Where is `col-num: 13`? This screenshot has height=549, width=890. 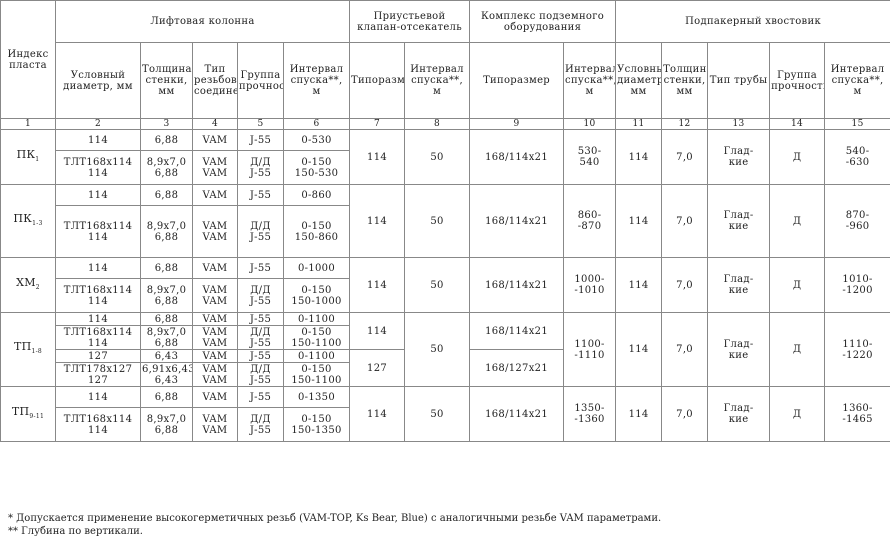
col-num: 13 is located at coordinates (739, 124).